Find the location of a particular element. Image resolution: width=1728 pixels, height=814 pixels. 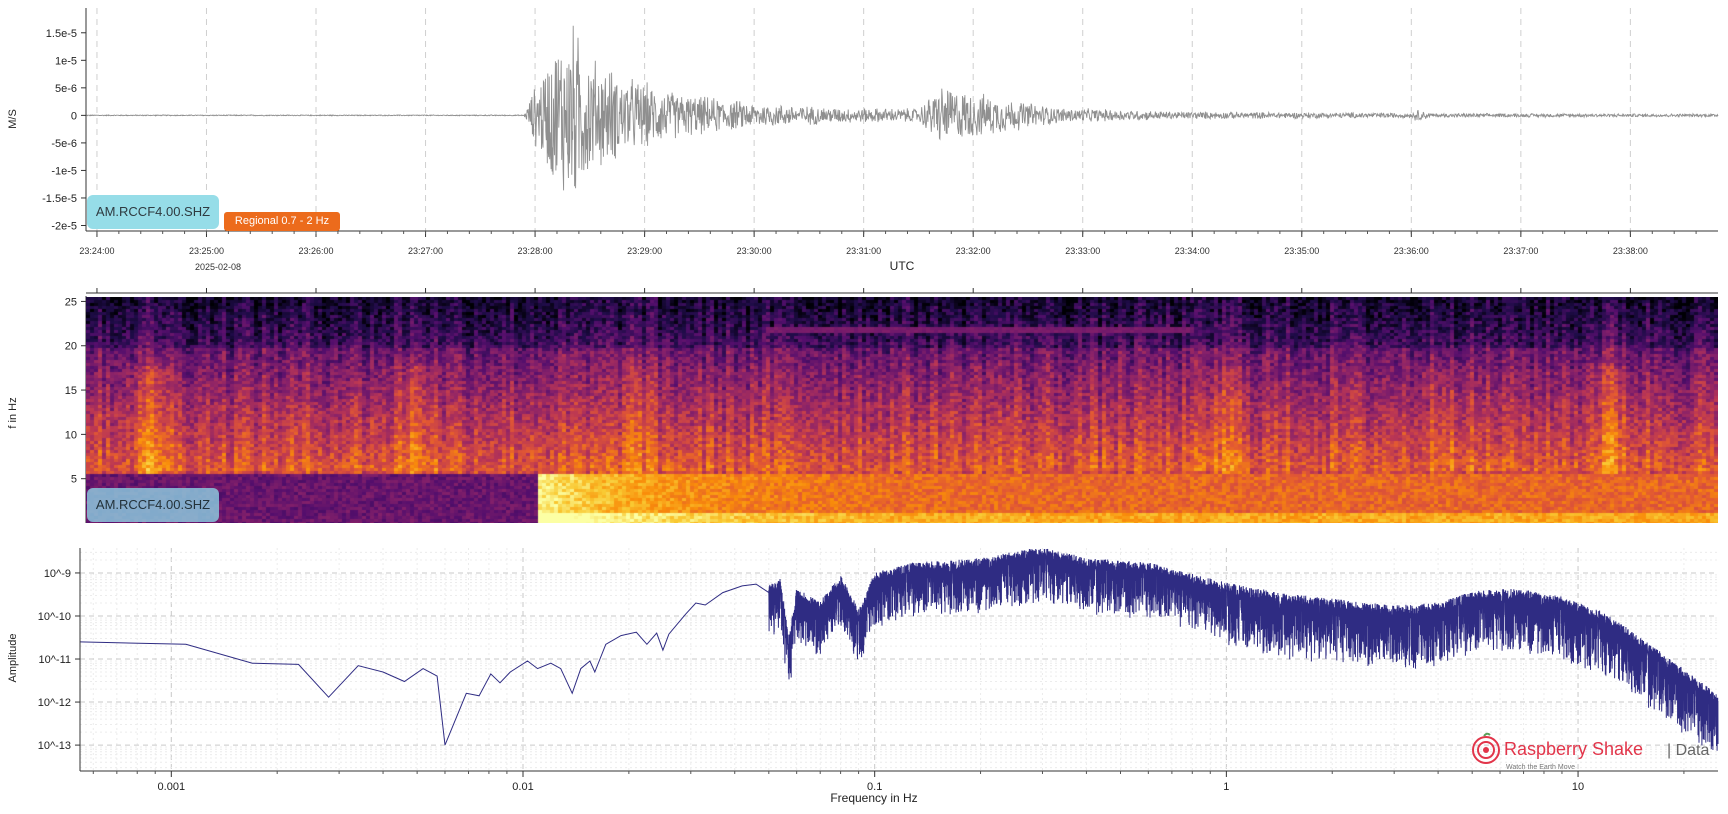

spectrogram-y-tick-label: 5 is located at coordinates (74, 480).